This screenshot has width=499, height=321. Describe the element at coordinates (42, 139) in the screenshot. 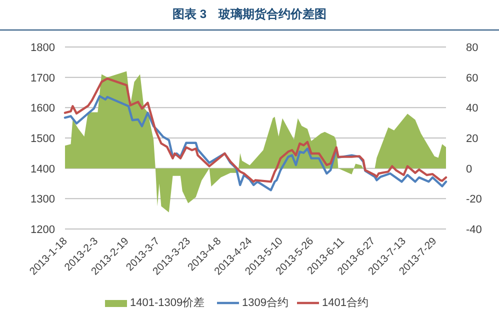

I see `y-tick-label: 1500` at that location.